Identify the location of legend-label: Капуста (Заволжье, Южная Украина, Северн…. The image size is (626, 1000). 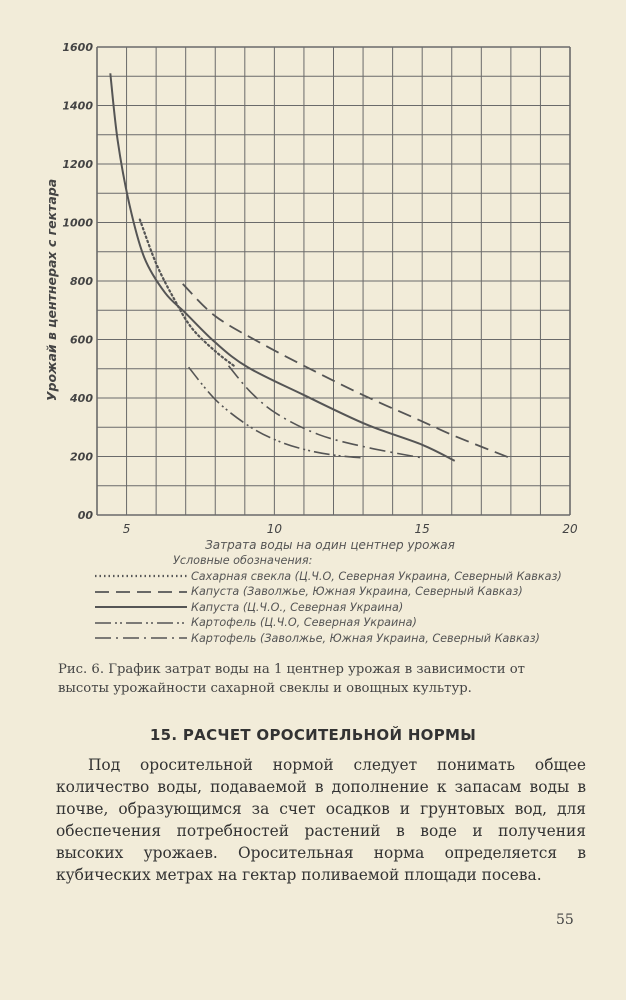
(357, 591).